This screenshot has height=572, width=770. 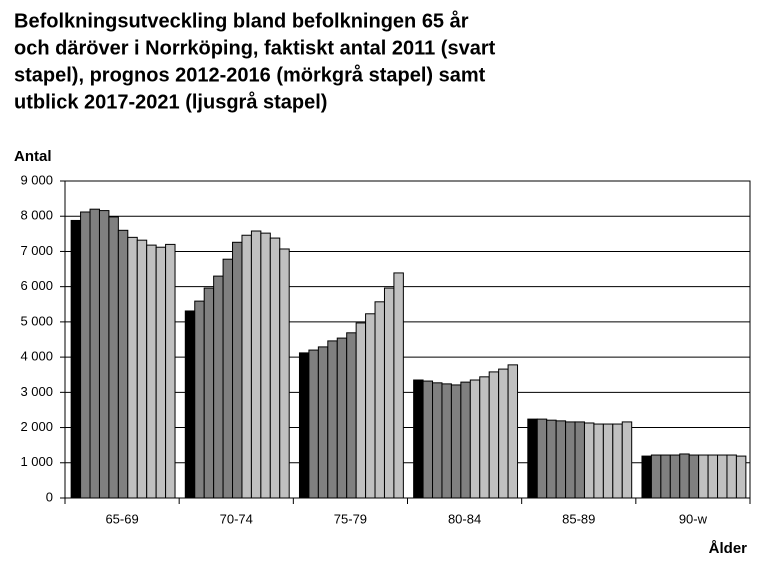 What do you see at coordinates (350, 518) in the screenshot?
I see `x-tick-label: 75-79` at bounding box center [350, 518].